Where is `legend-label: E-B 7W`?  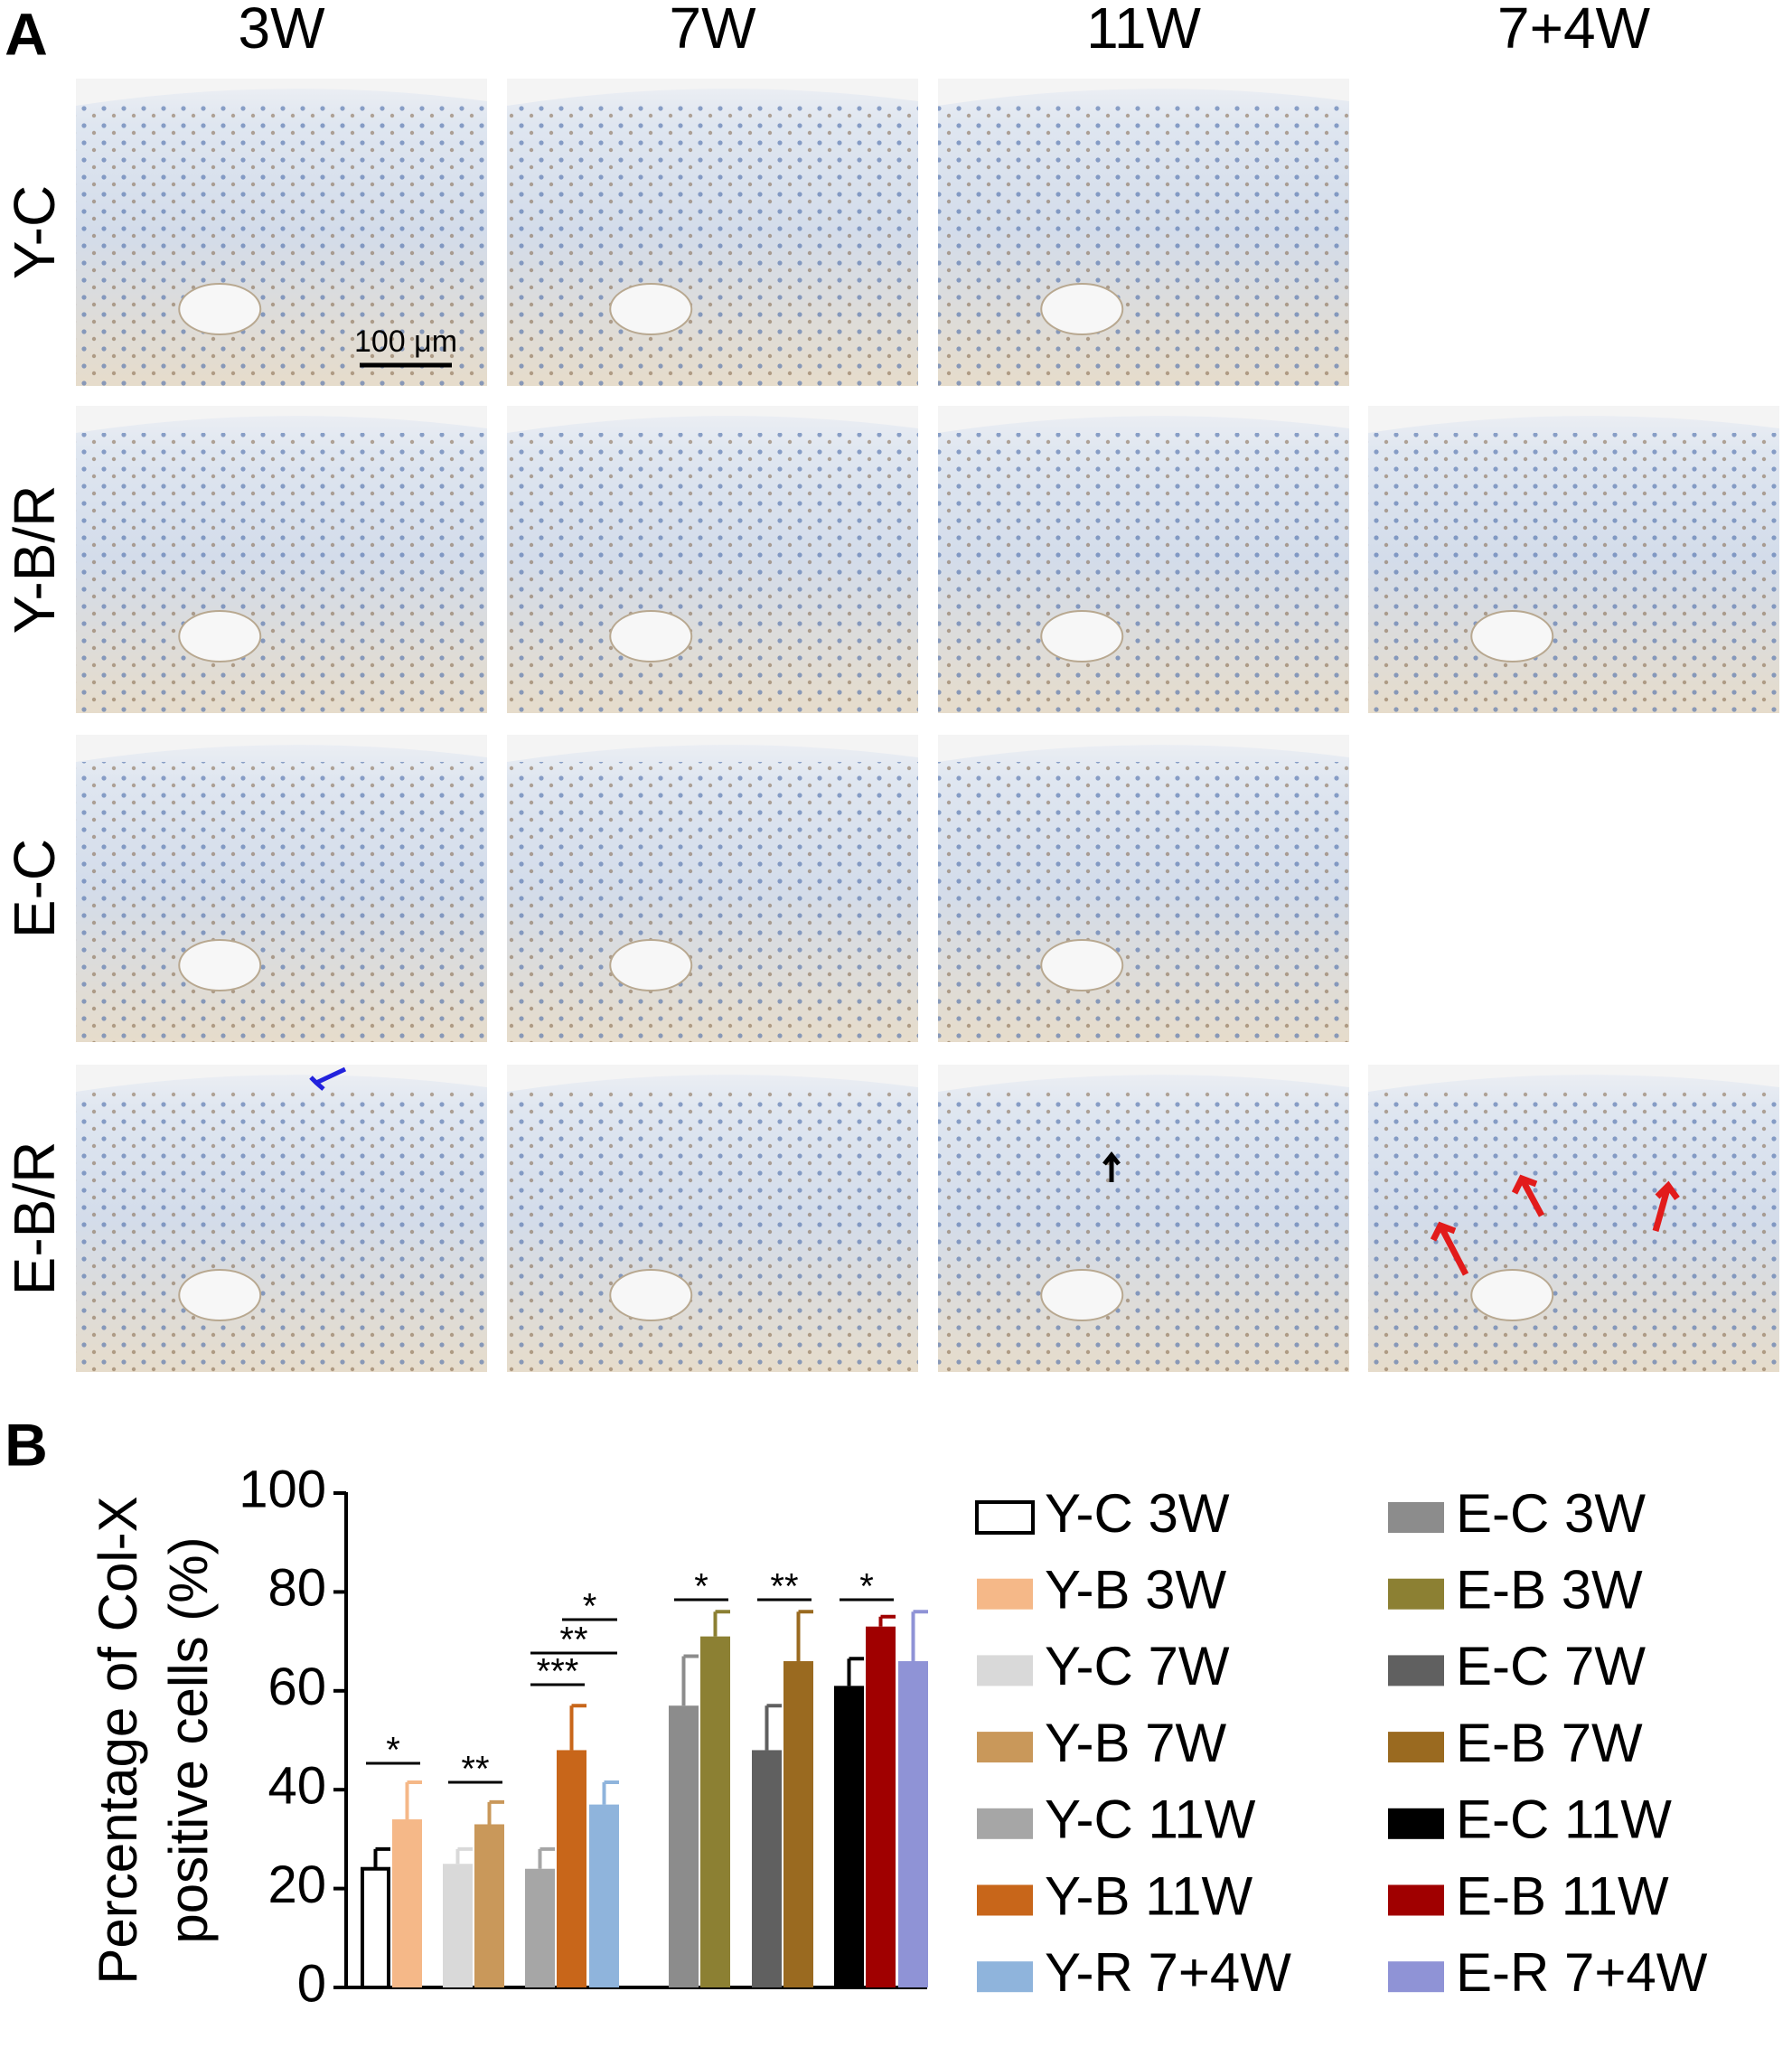
legend-label: E-B 7W is located at coordinates (1549, 1743).